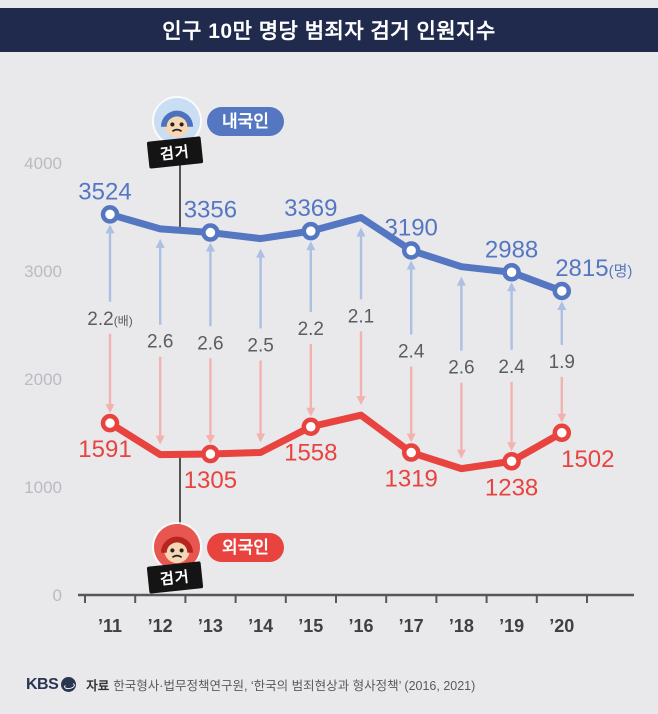 The width and height of the screenshot is (658, 714). I want to click on domestic-series-line, so click(336, 252).